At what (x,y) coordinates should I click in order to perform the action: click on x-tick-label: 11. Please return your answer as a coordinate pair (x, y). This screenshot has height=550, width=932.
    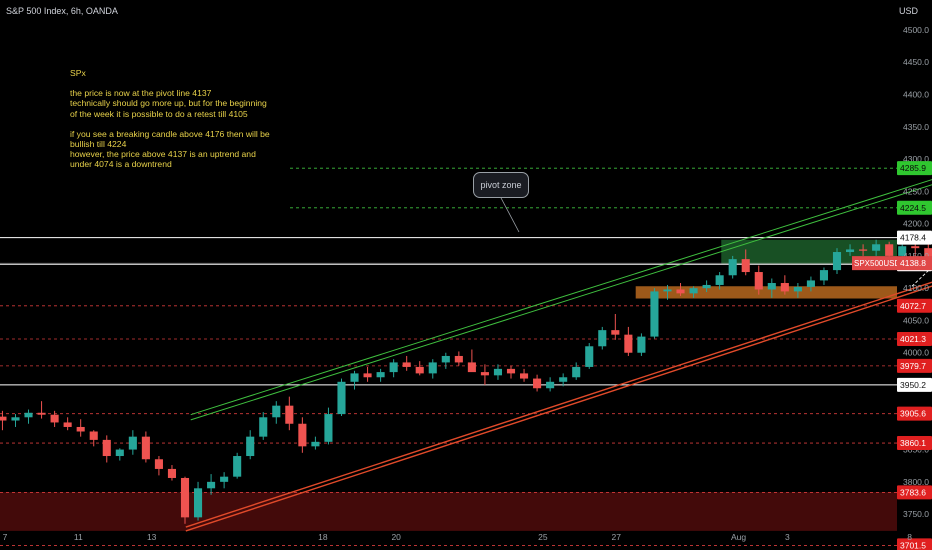
    Looking at the image, I should click on (78, 537).